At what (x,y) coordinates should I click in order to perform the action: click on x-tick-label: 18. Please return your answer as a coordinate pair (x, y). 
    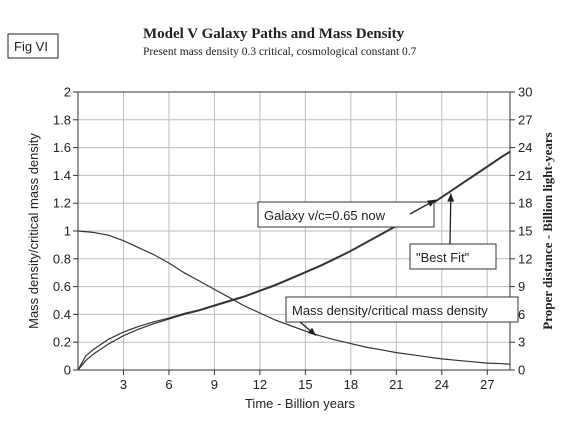
    Looking at the image, I should click on (351, 384).